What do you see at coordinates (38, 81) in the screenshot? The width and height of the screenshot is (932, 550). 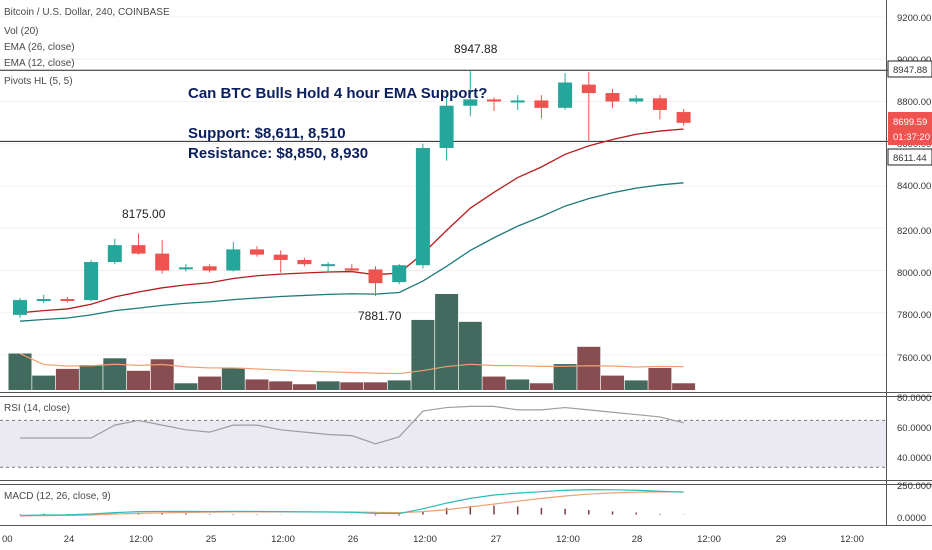 I see `indicator-pivots: Pivots HL (5, 5)` at bounding box center [38, 81].